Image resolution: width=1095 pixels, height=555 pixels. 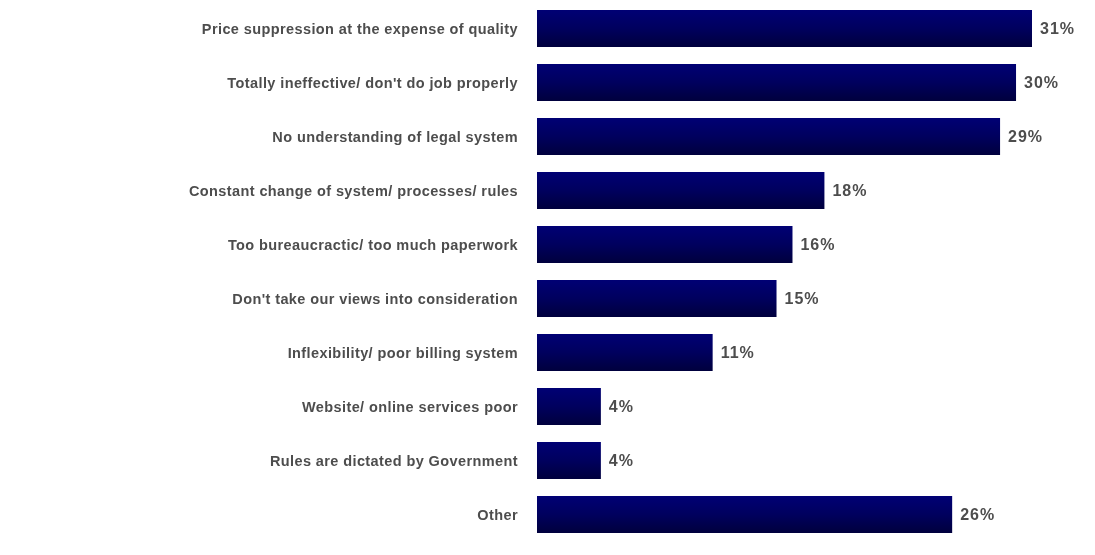 I want to click on data-label: 18%, so click(x=850, y=191).